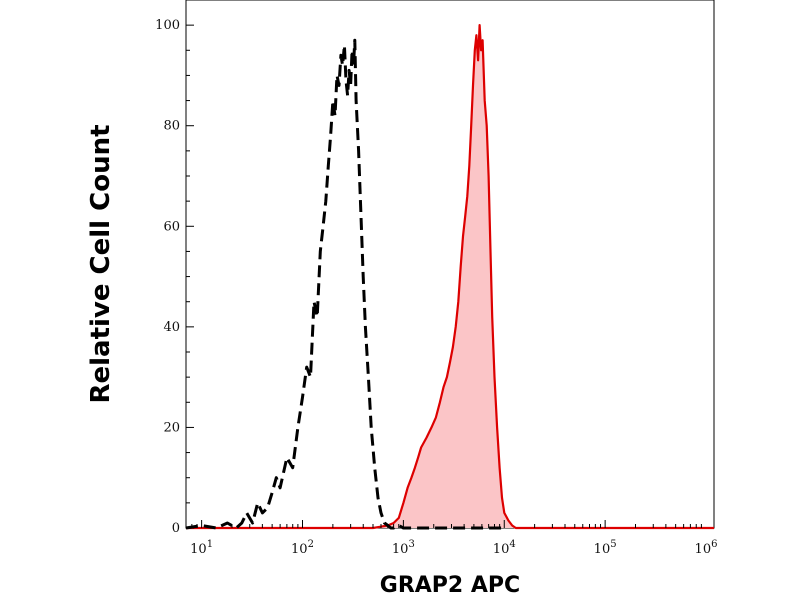  Describe the element at coordinates (411, 544) in the screenshot. I see `x-tick-exponent: 3` at that location.